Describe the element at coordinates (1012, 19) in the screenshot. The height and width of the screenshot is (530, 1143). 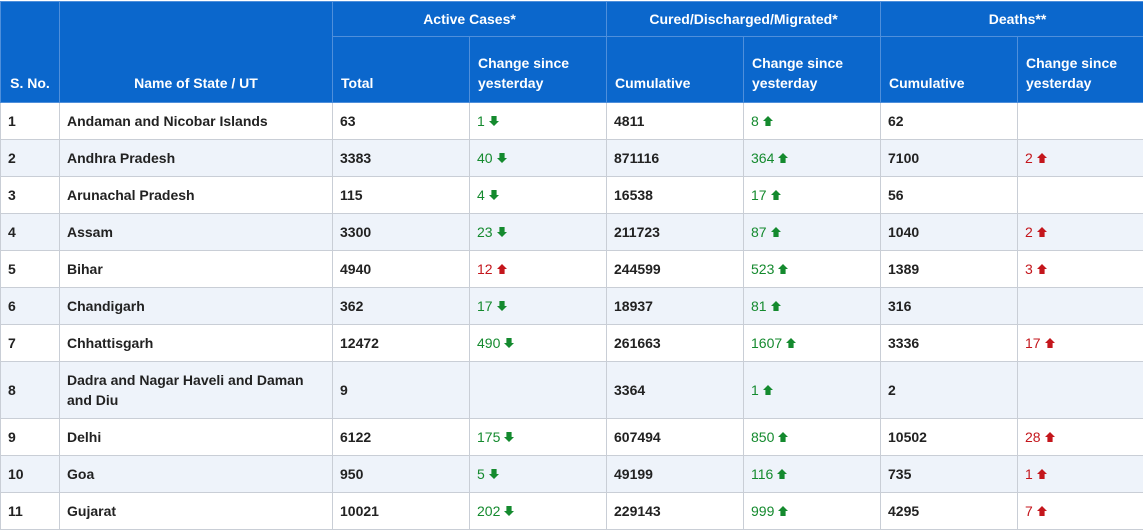
I see `header-deaths: Deaths**` at that location.